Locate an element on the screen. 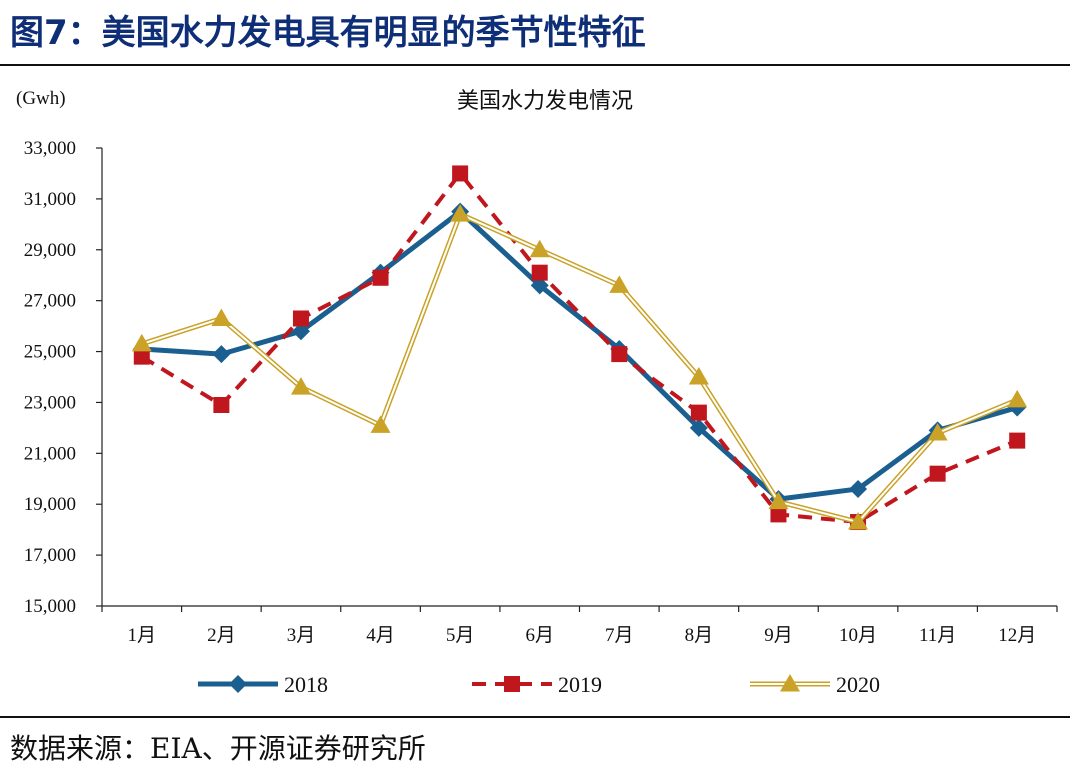 The image size is (1080, 781). x-tick-label: 12月 is located at coordinates (1017, 635).